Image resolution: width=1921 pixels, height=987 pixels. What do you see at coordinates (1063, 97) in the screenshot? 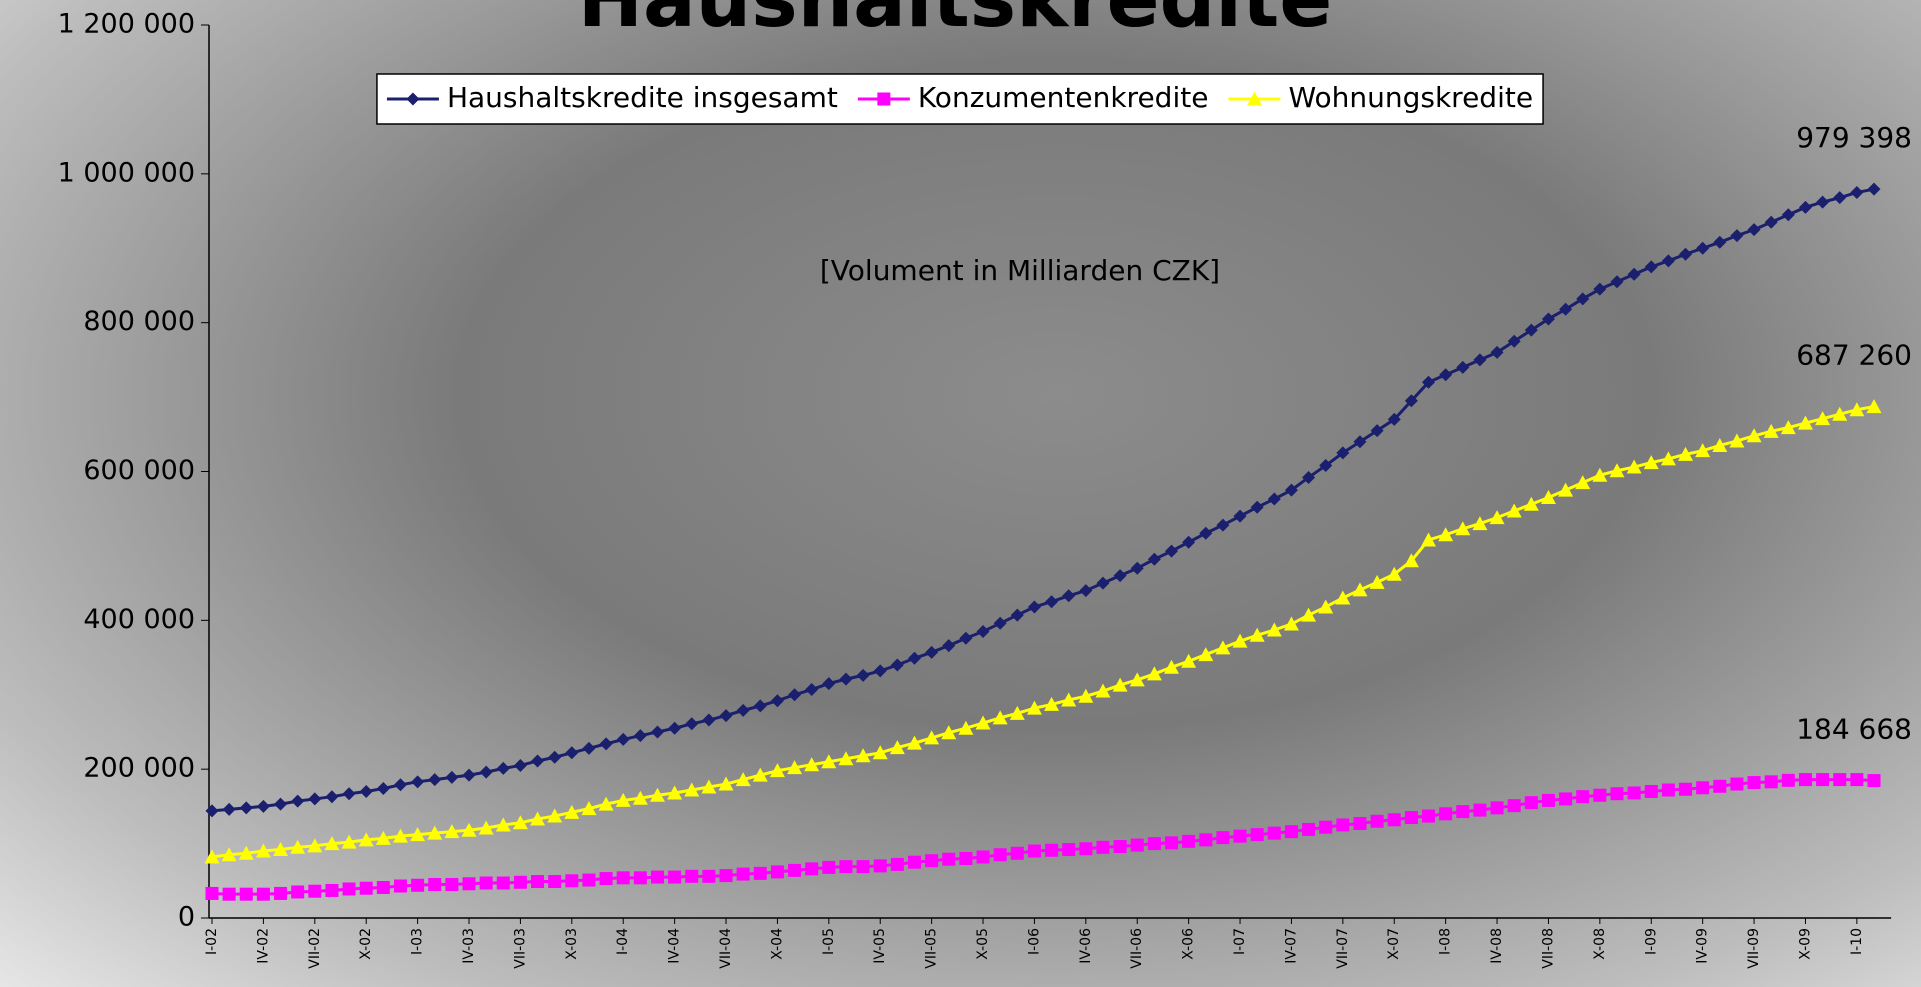
I see `legend-label: Konzumentenkredite` at bounding box center [1063, 97].